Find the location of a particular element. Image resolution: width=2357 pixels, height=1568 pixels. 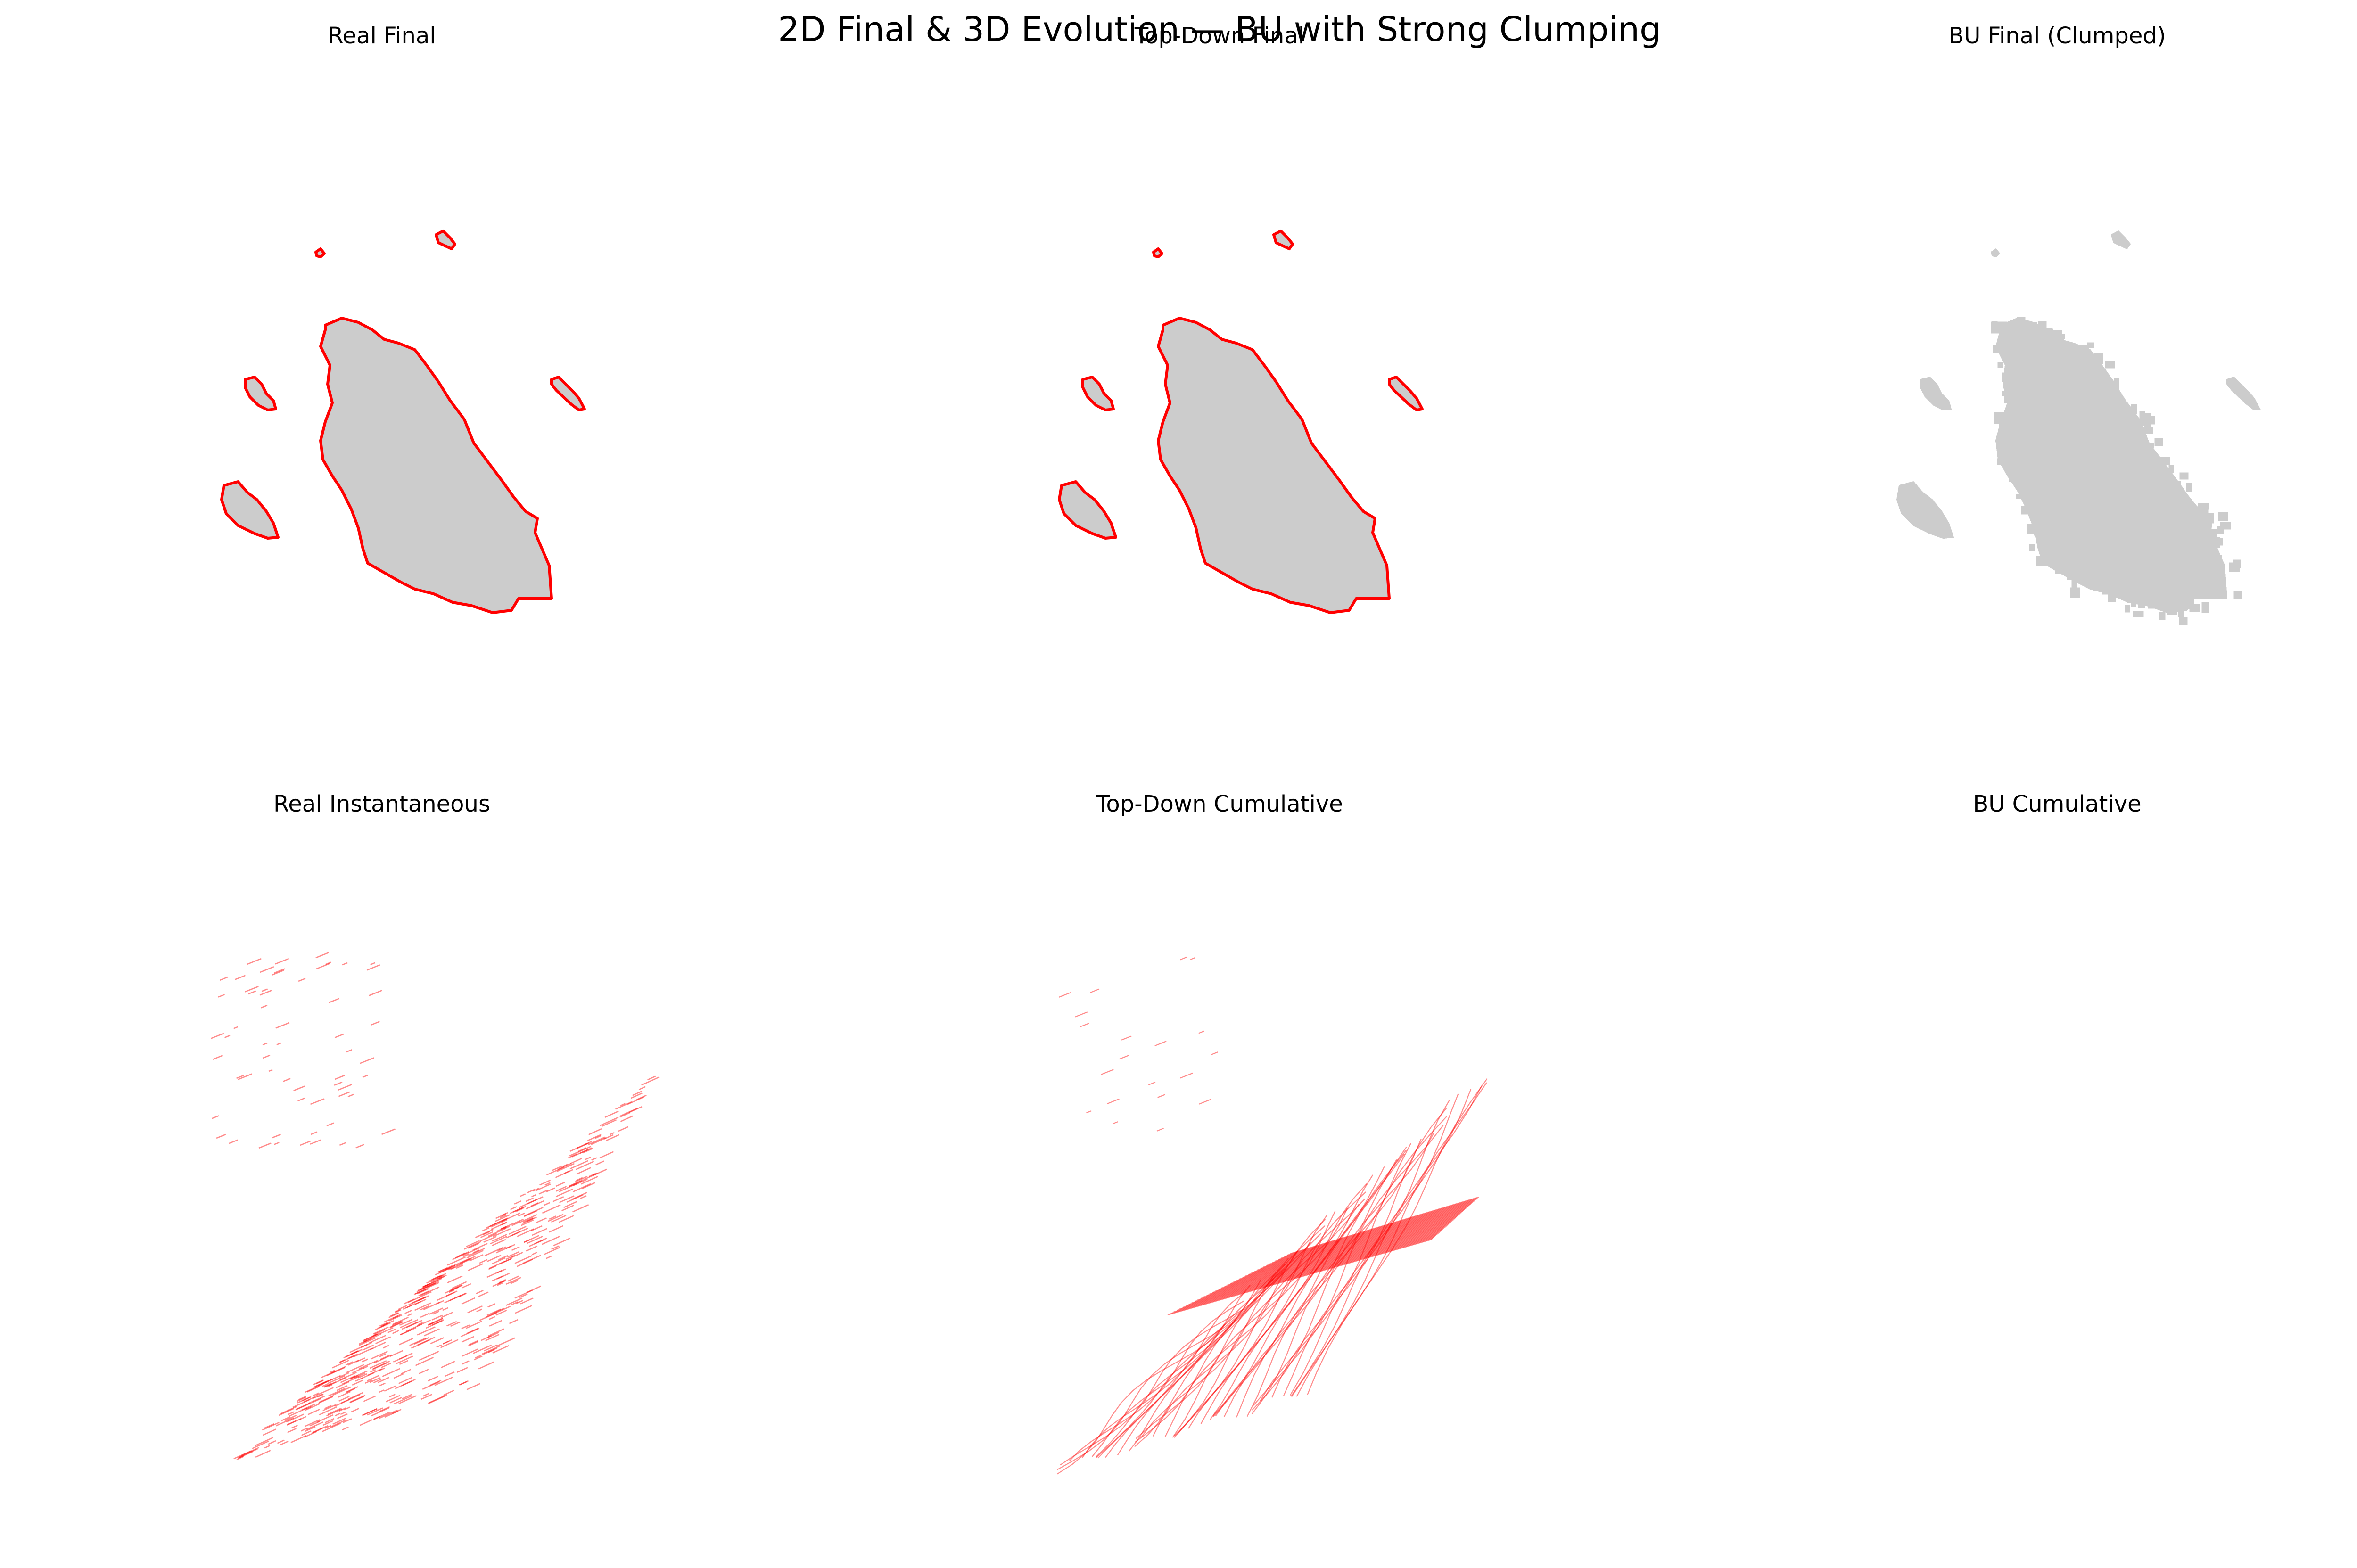

panel-bu-final-clumped: BU Final (Clumped) is located at coordinates (2016, 367).